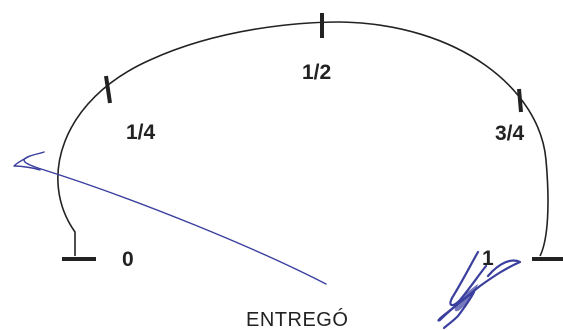 This screenshot has height=330, width=563. What do you see at coordinates (466, 298) in the screenshot?
I see `signature-fill` at bounding box center [466, 298].